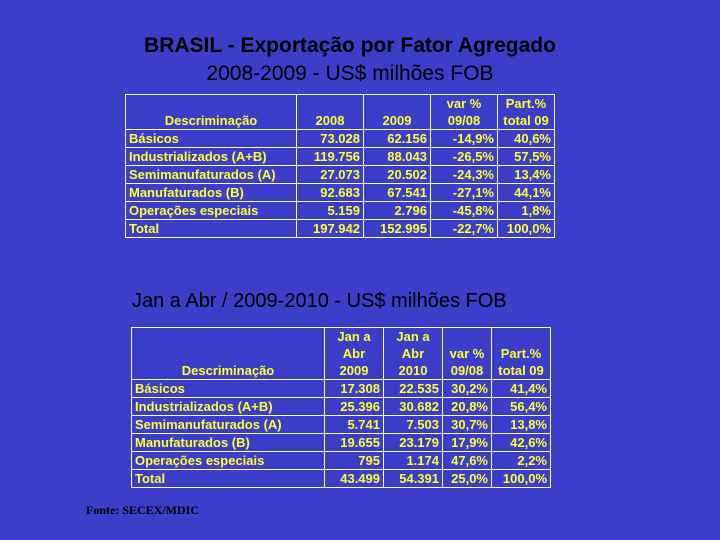  What do you see at coordinates (413, 478) in the screenshot?
I see `cell-2010: 54.391` at bounding box center [413, 478].